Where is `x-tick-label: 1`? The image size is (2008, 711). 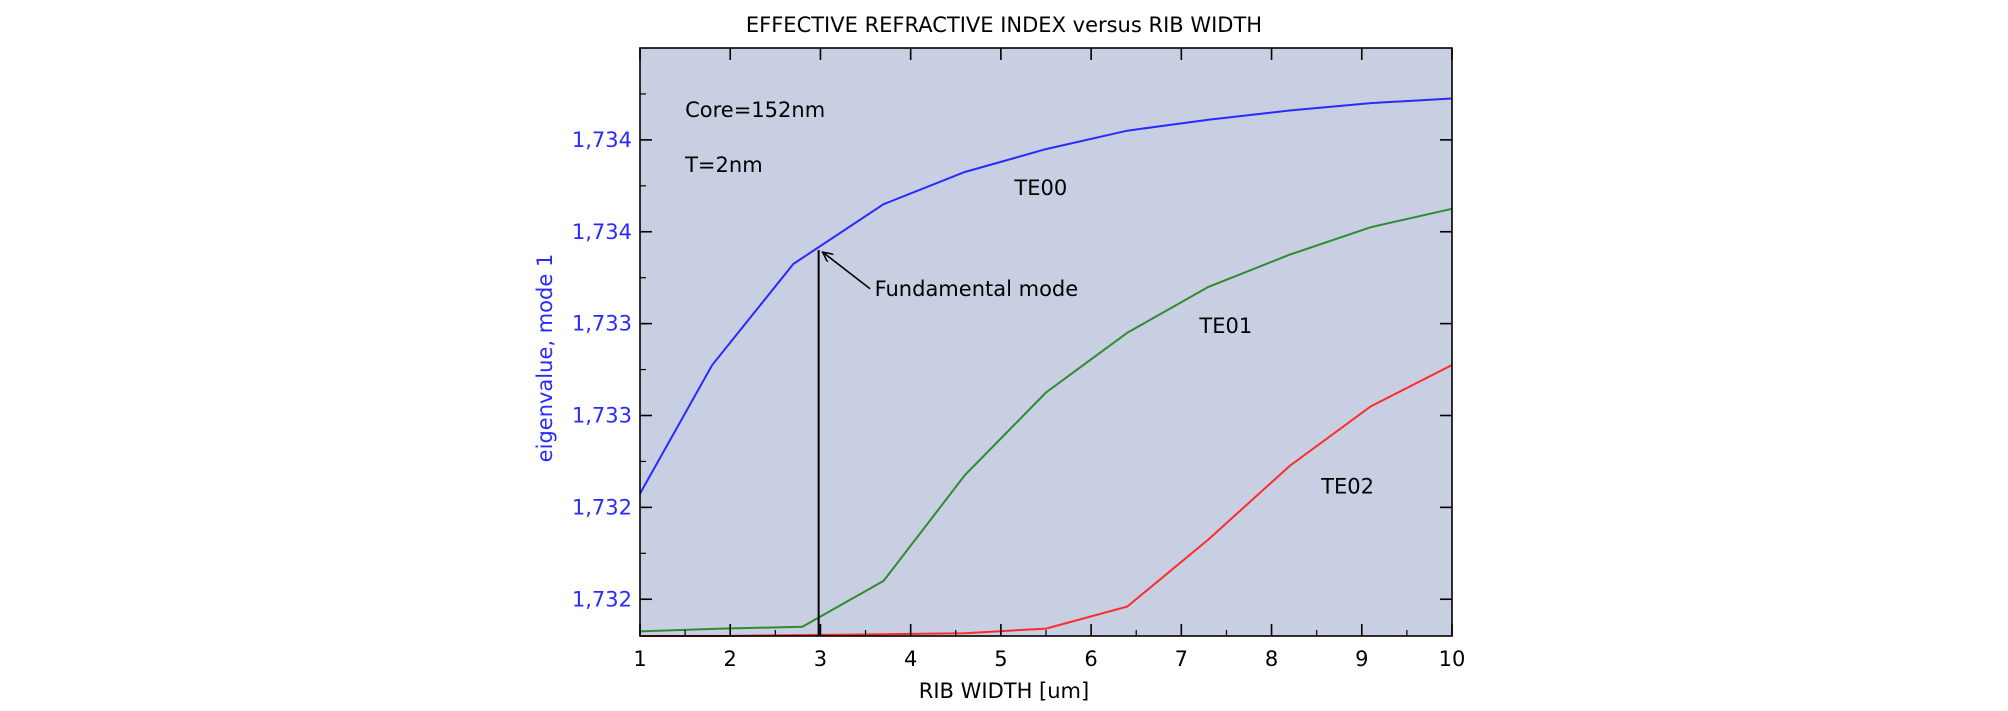
x-tick-label: 1 is located at coordinates (639, 659).